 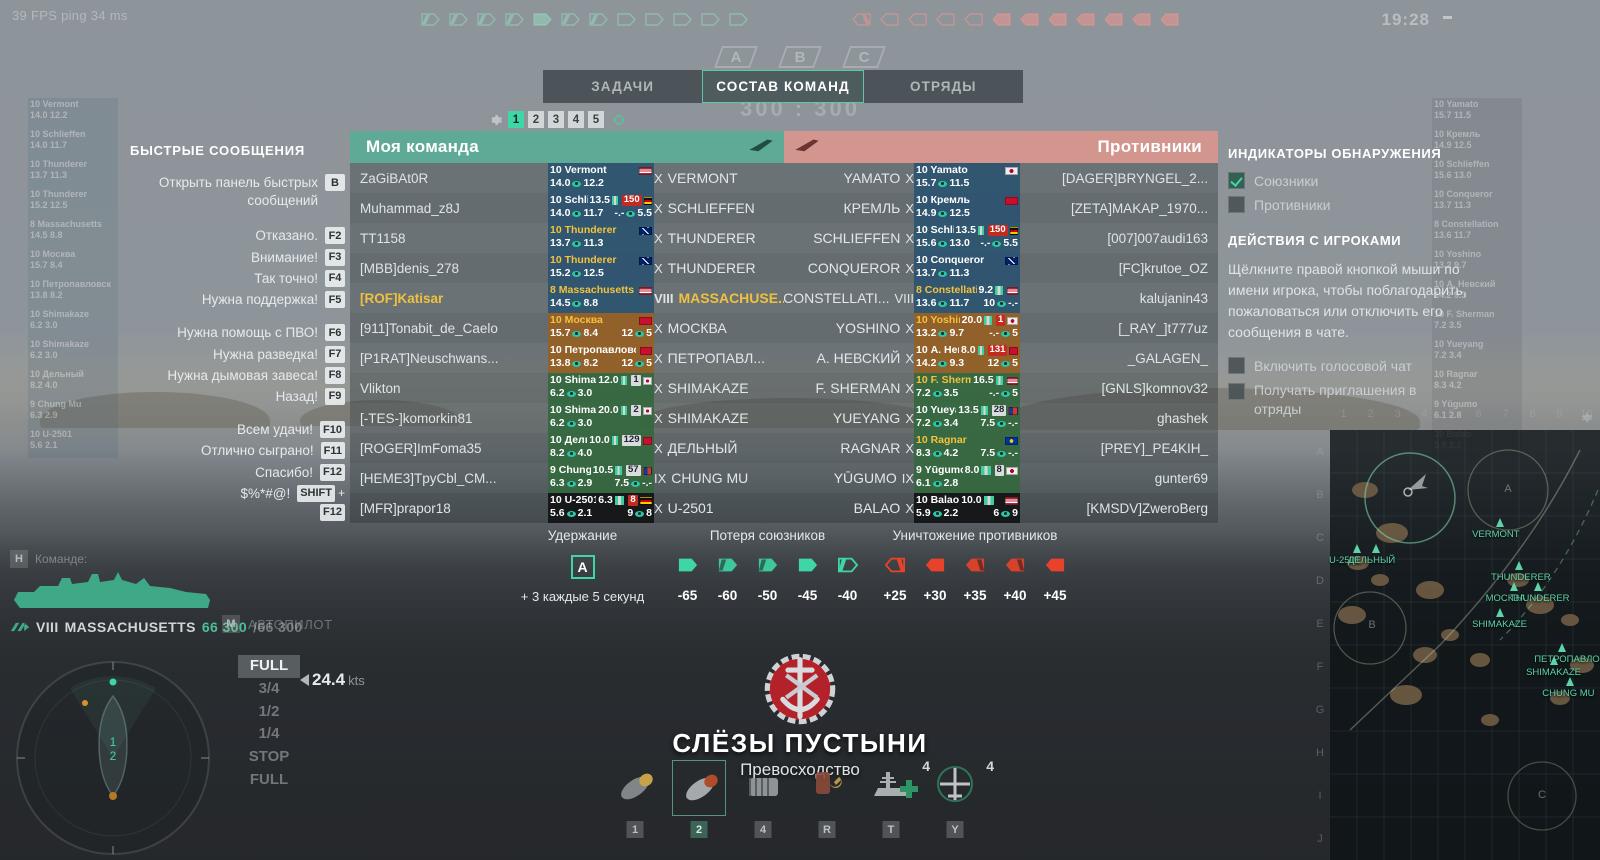 I want to click on throttle-selector: FULL 3/4 1/2 1/4 STOP FULL, so click(x=269, y=723).